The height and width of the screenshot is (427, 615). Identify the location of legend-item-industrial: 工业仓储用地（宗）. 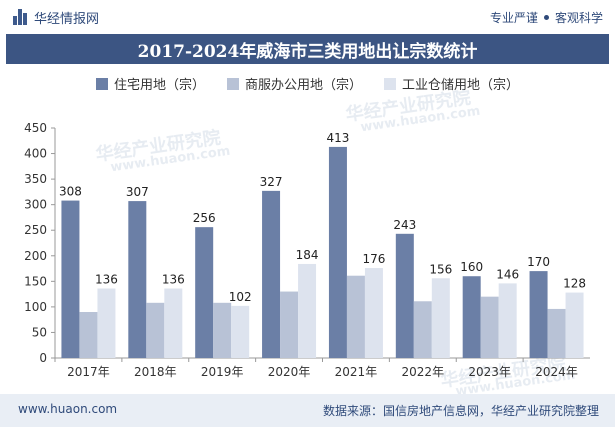
(451, 83).